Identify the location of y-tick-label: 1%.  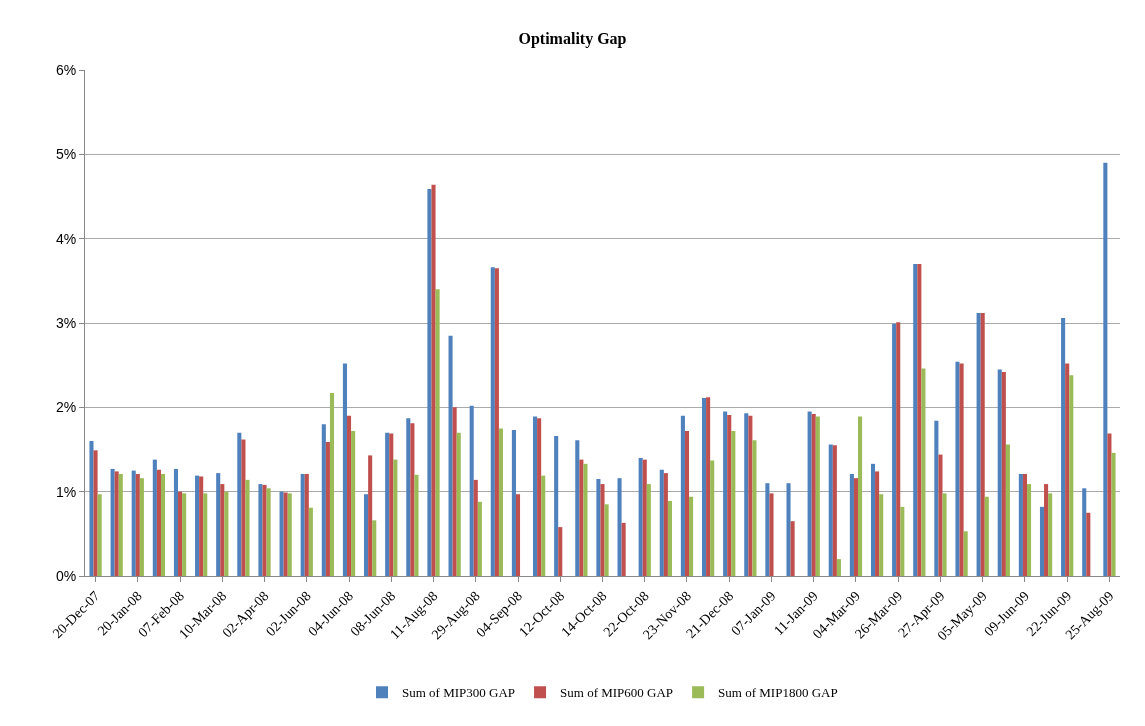
(66, 491).